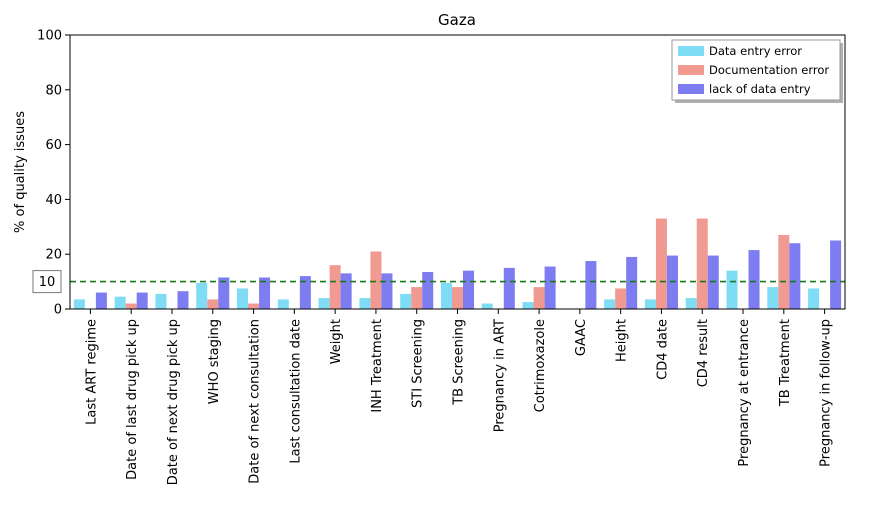 This screenshot has height=505, width=881. Describe the element at coordinates (214, 361) in the screenshot. I see `x-tick-label: WHO staging` at that location.